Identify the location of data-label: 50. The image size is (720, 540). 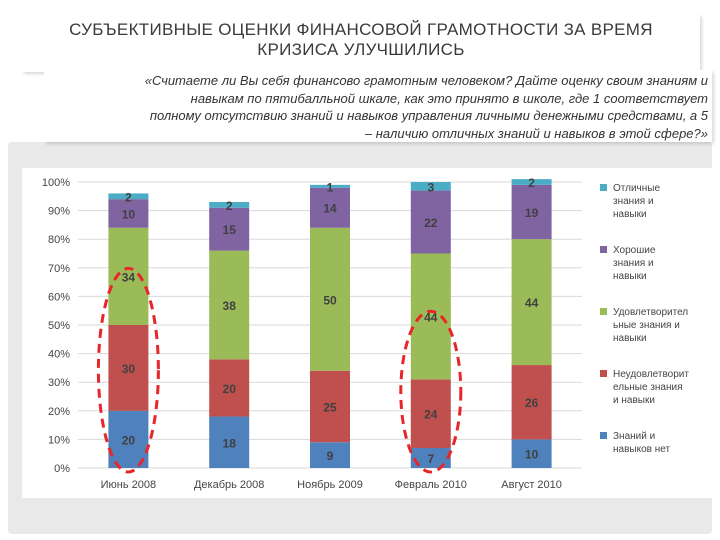
(330, 300).